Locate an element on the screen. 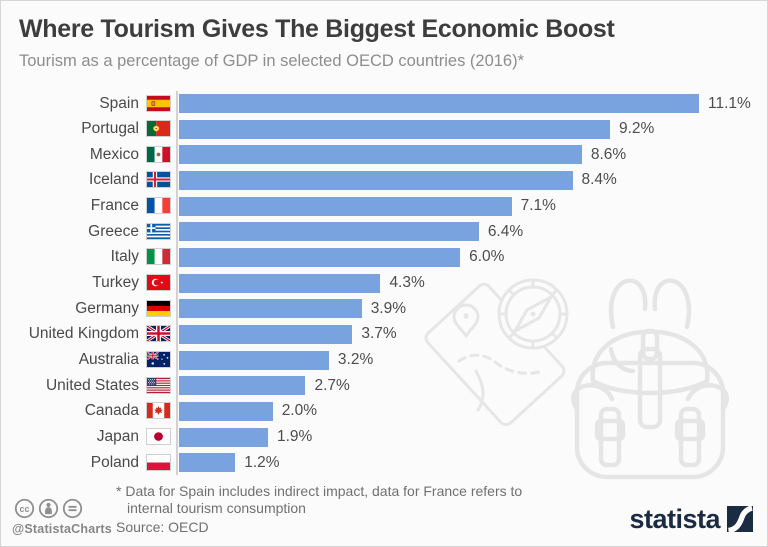 This screenshot has height=547, width=768. bar-row-germany: Germany 3.9% is located at coordinates (384, 309).